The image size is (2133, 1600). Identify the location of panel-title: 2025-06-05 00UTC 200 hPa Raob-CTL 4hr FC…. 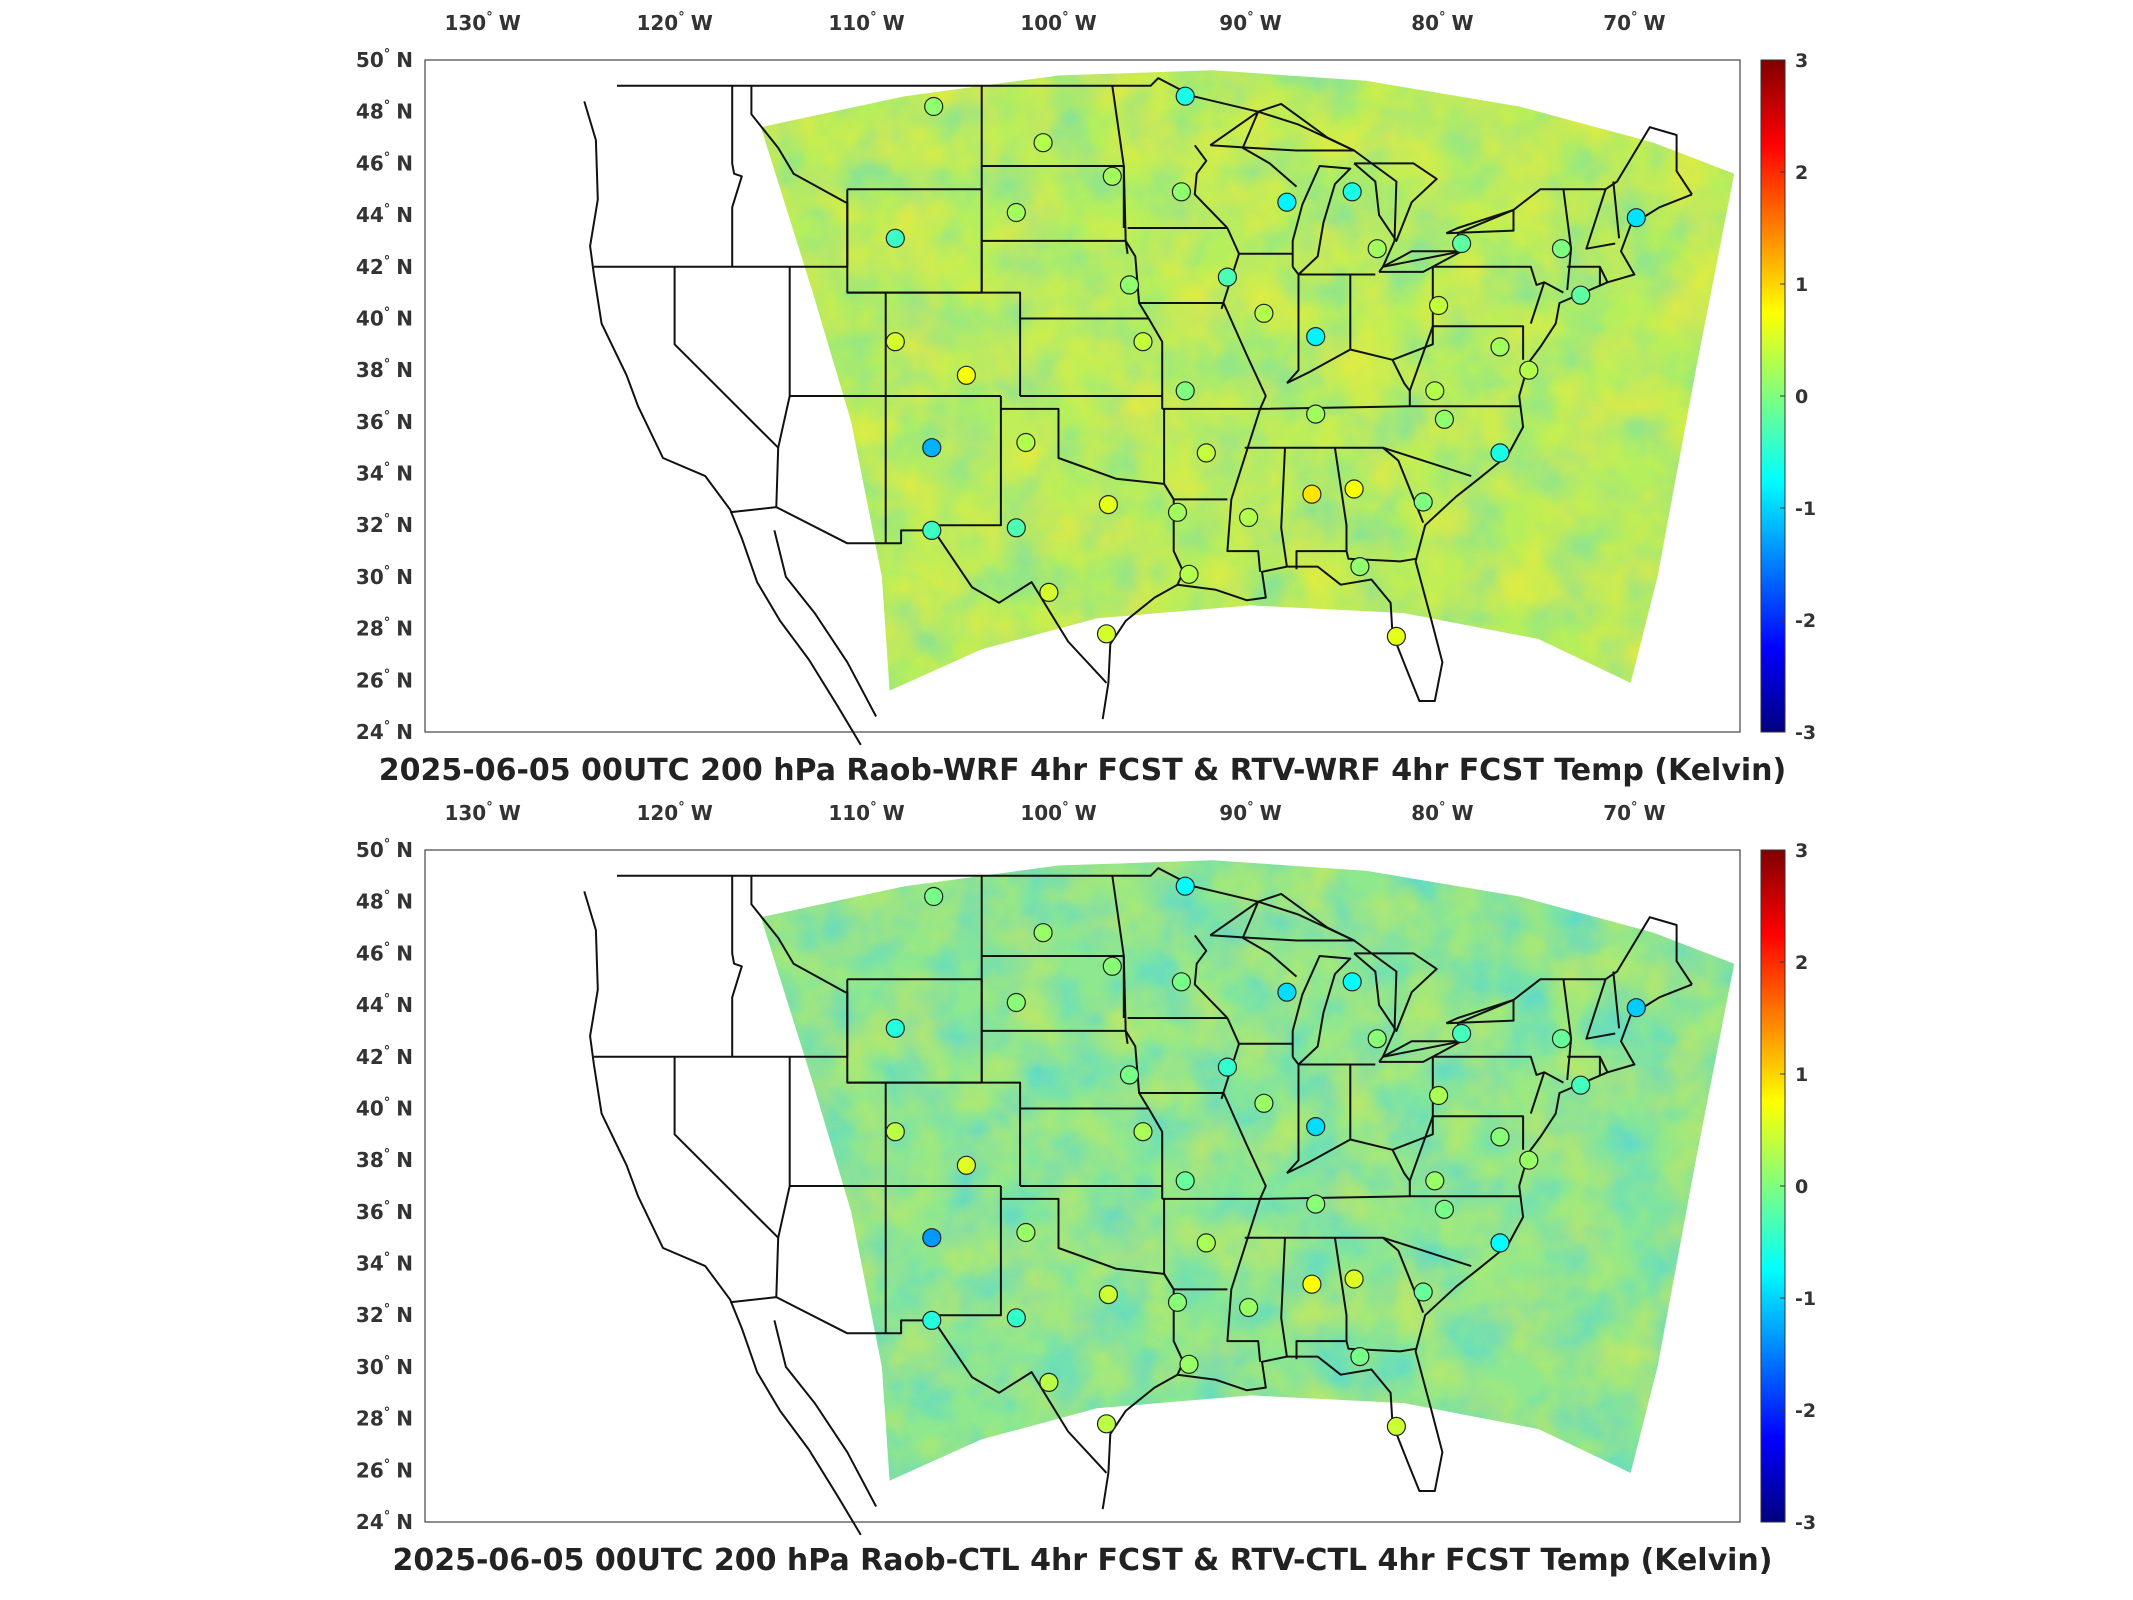
(1082, 1560).